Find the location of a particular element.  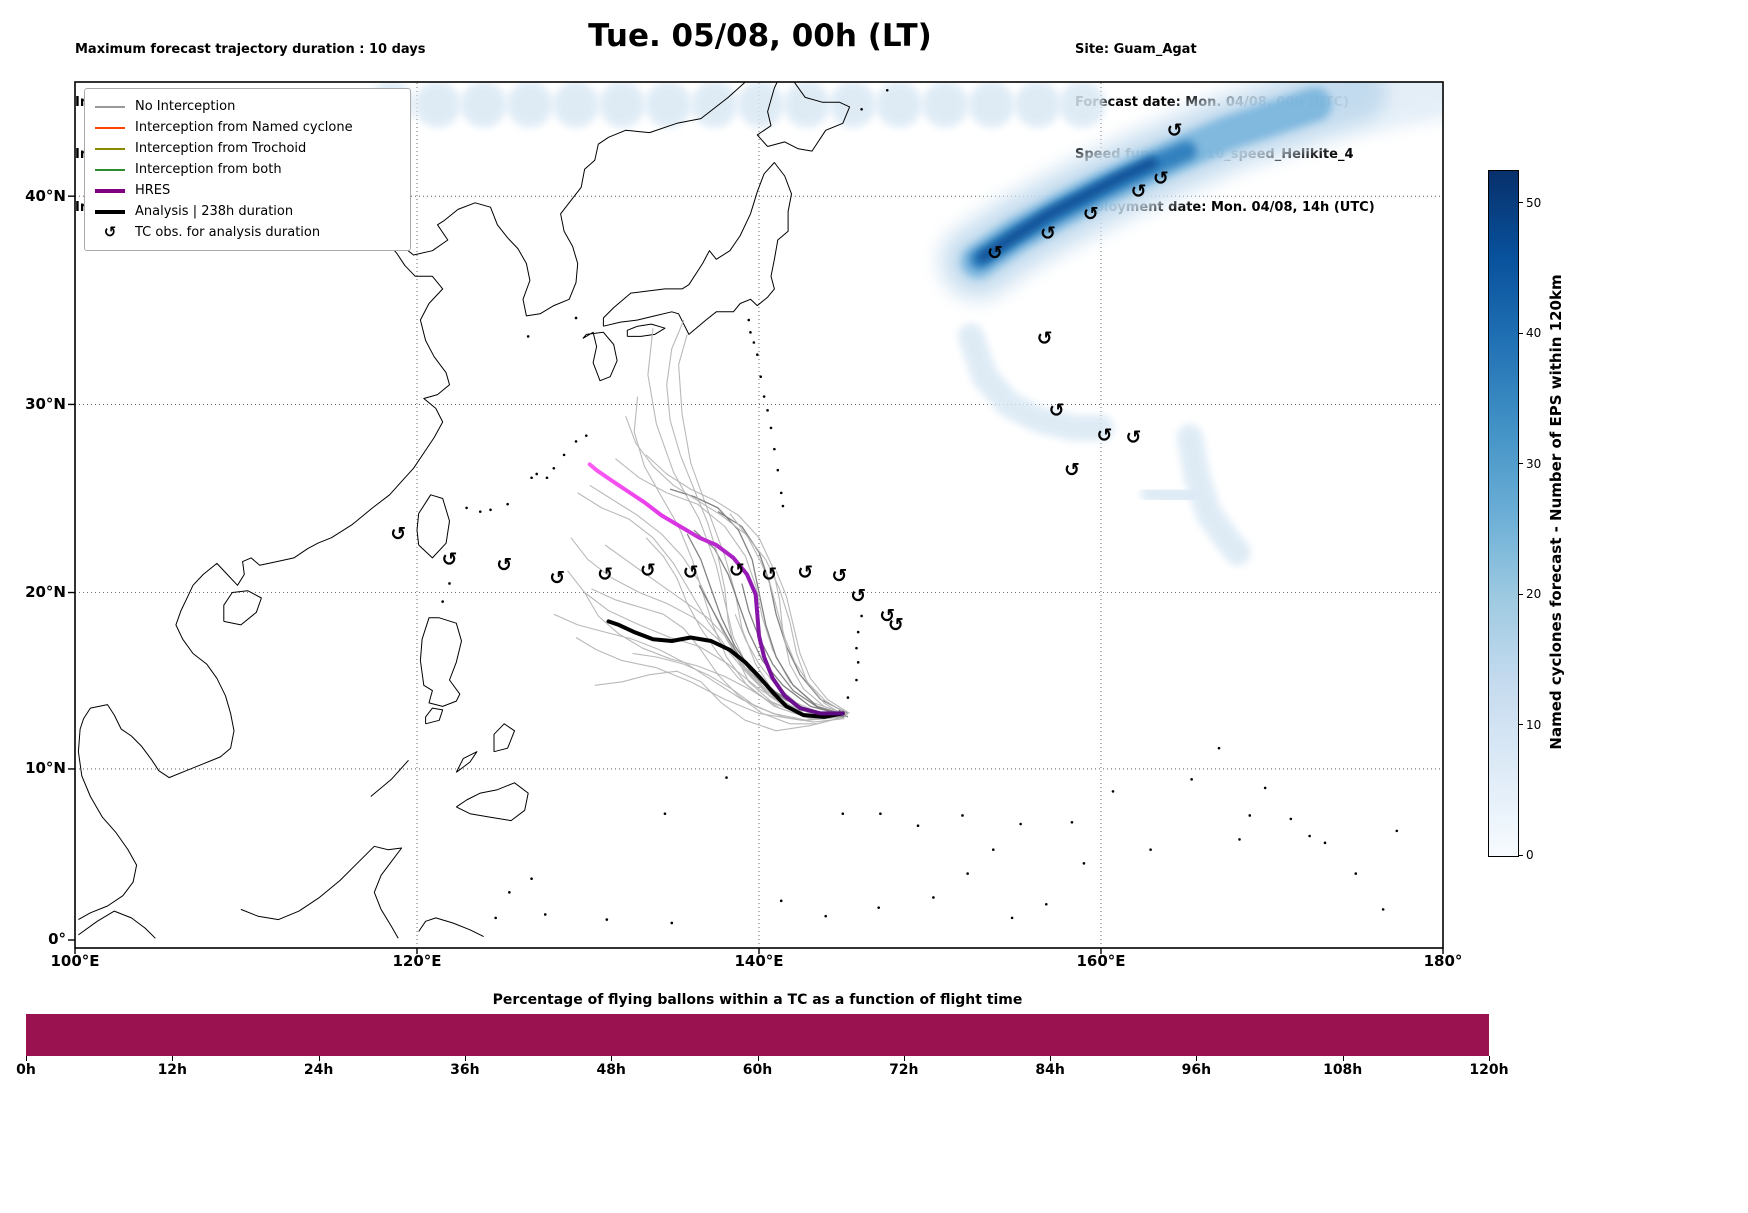

legend-label: Interception from Named cyclone is located at coordinates (244, 127).